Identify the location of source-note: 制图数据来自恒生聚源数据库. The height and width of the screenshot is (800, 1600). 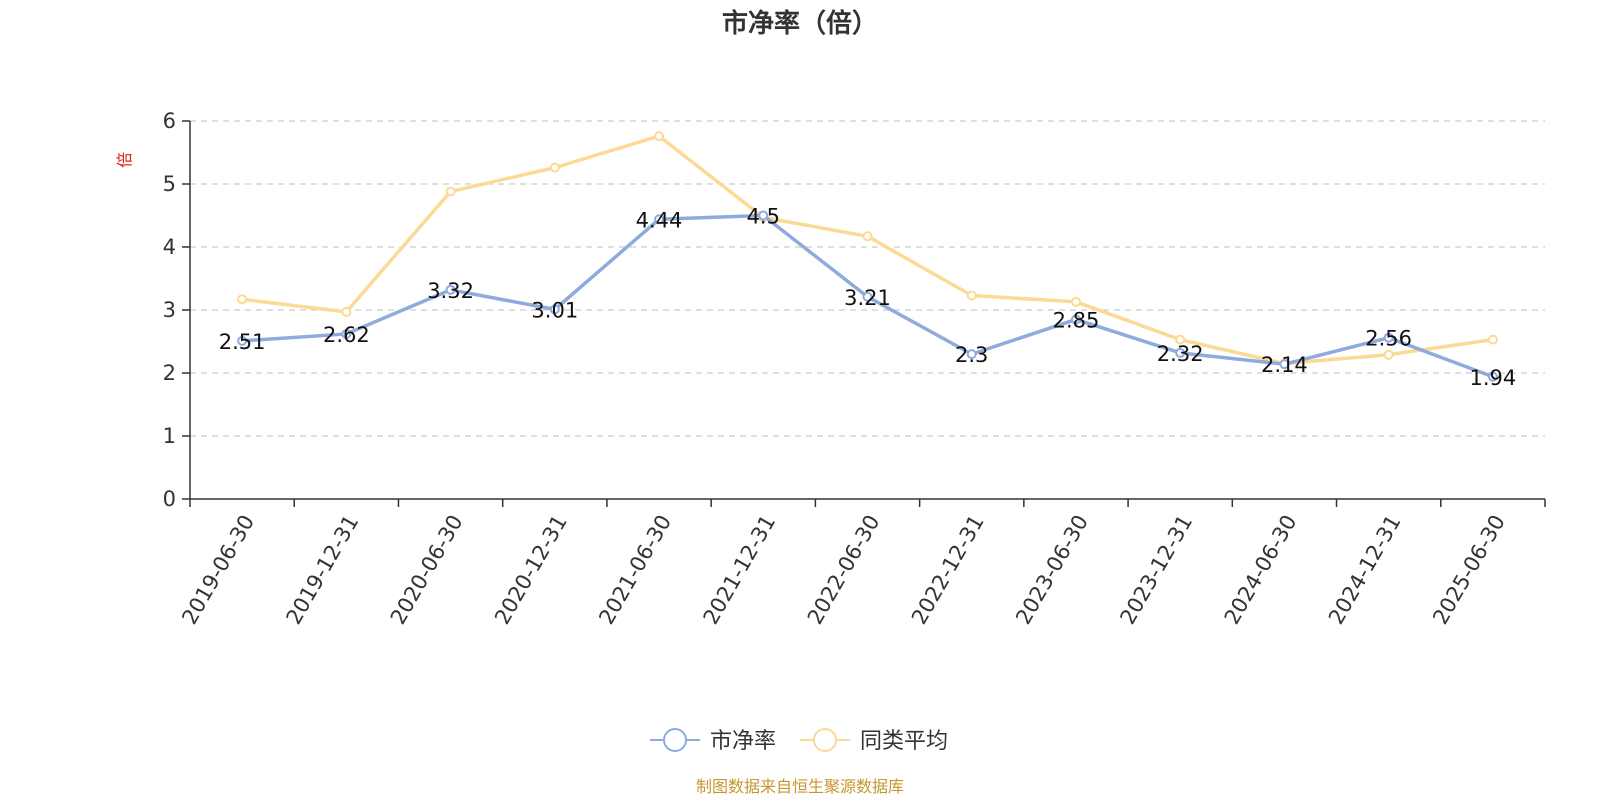
(800, 786).